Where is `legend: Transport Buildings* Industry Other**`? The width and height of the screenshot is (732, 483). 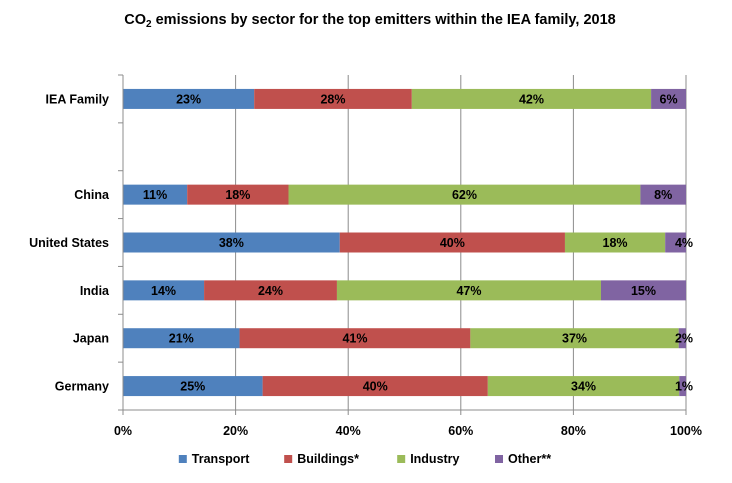 legend: Transport Buildings* Industry Other** is located at coordinates (364, 459).